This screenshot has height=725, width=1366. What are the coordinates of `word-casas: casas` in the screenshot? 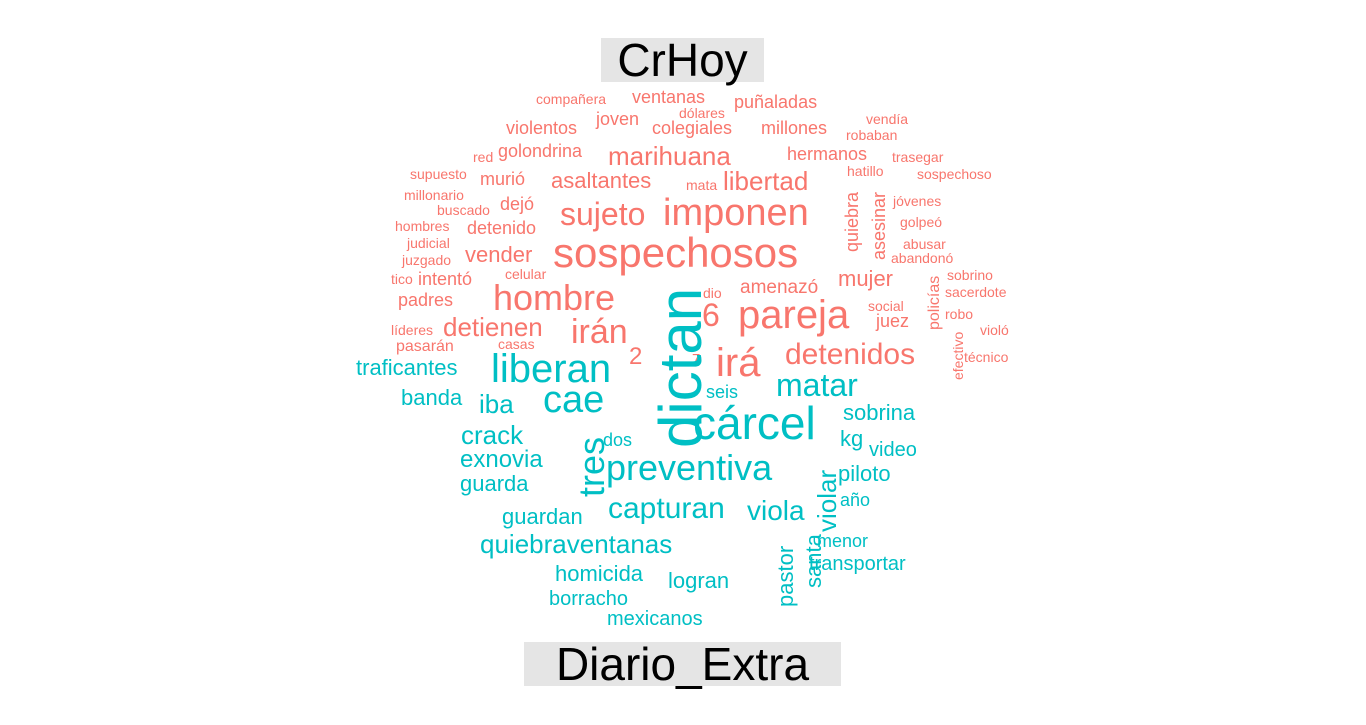 It's located at (516, 344).